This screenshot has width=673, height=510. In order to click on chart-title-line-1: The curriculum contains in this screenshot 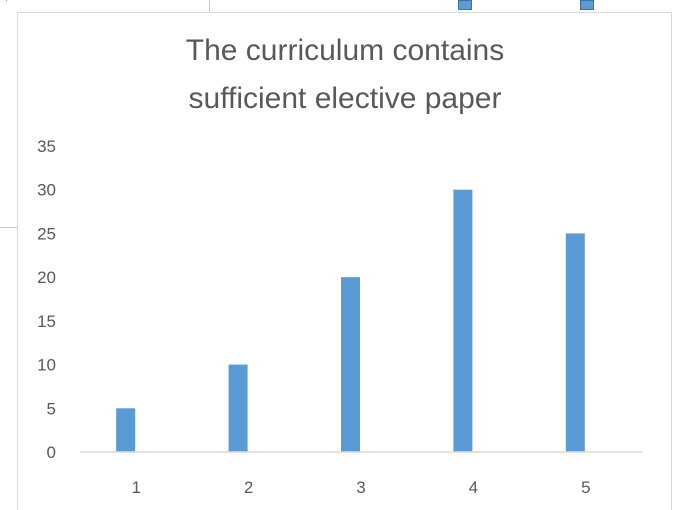, I will do `click(345, 50)`.